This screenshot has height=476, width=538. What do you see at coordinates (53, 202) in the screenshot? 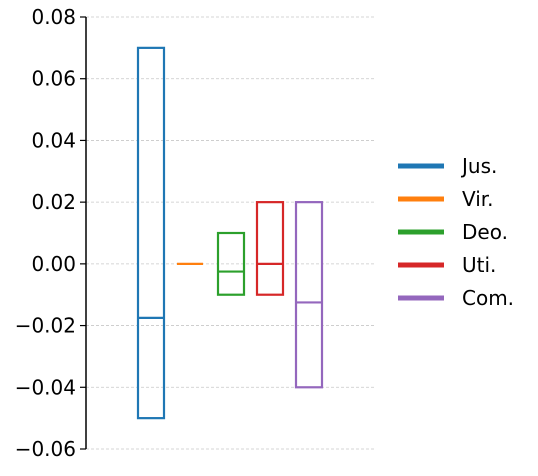
I see `y-tick-label: 0.02` at bounding box center [53, 202].